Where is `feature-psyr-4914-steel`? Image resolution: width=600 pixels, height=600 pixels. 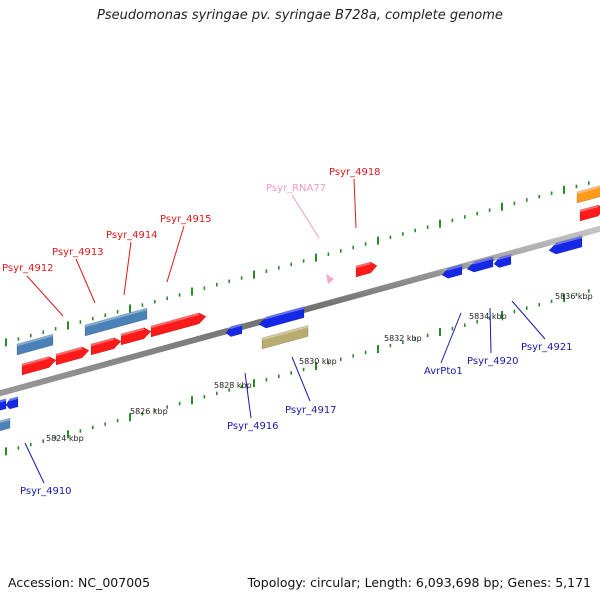 feature-psyr-4914-steel is located at coordinates (116, 322).